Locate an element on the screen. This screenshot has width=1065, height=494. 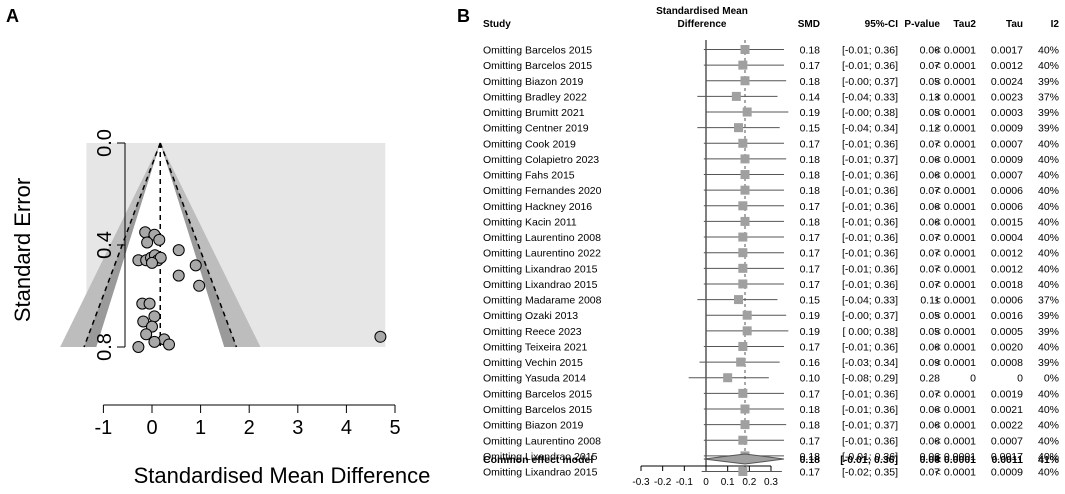
forest-row-tau2-25: < 0.0001 is located at coordinates (955, 441).